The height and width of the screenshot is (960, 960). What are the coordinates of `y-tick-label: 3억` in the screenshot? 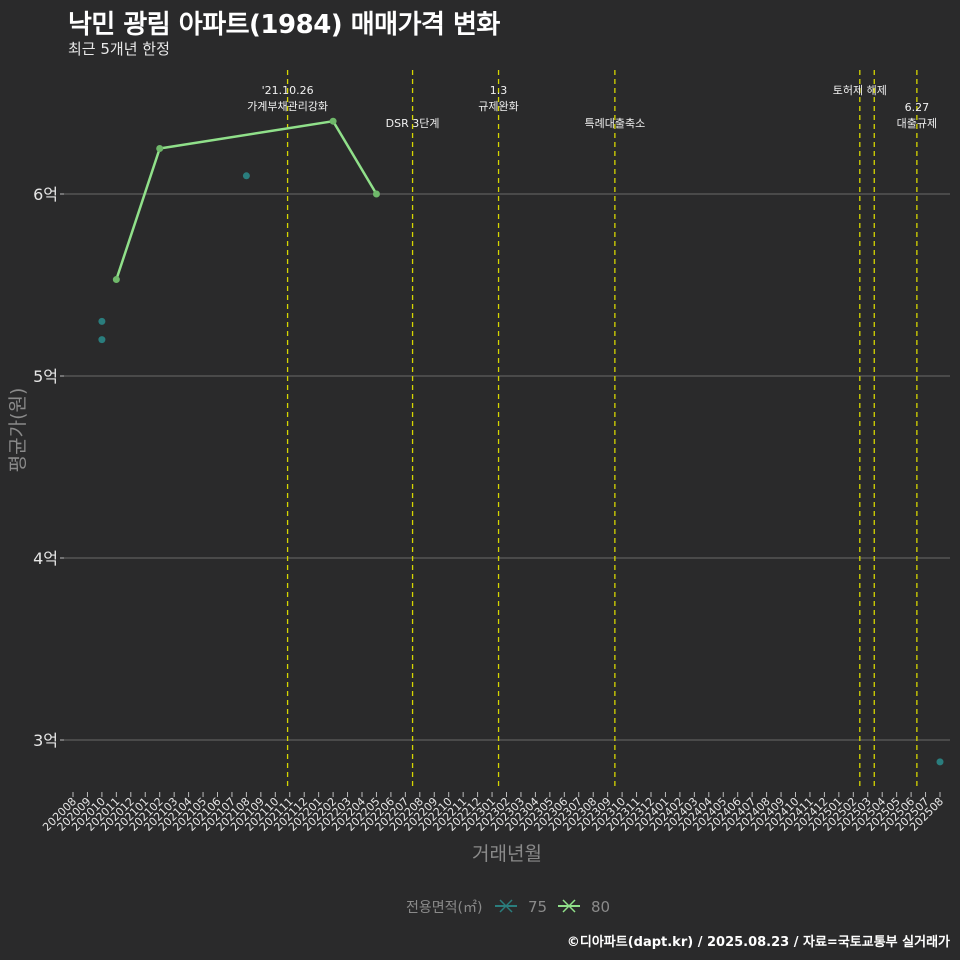 It's located at (45, 740).